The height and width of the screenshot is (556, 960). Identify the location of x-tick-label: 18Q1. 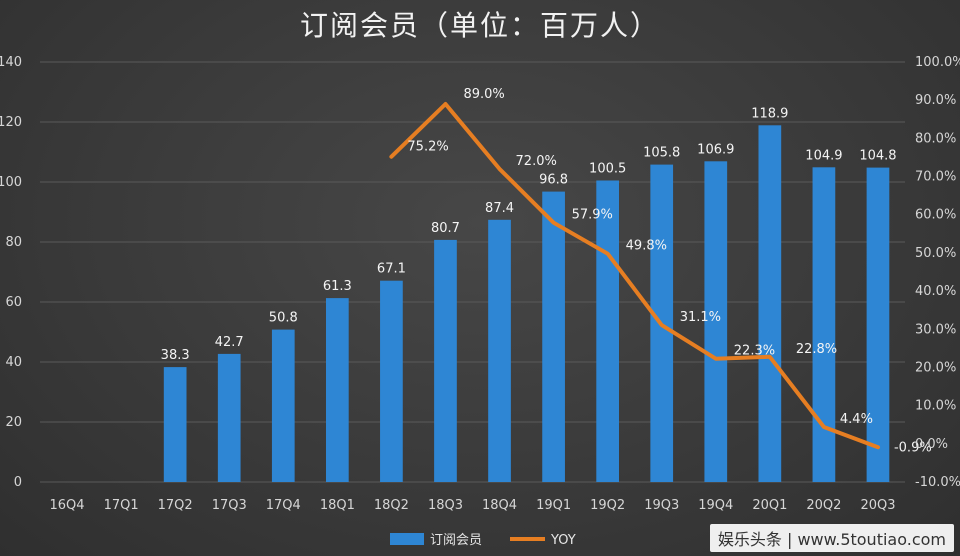
(337, 505).